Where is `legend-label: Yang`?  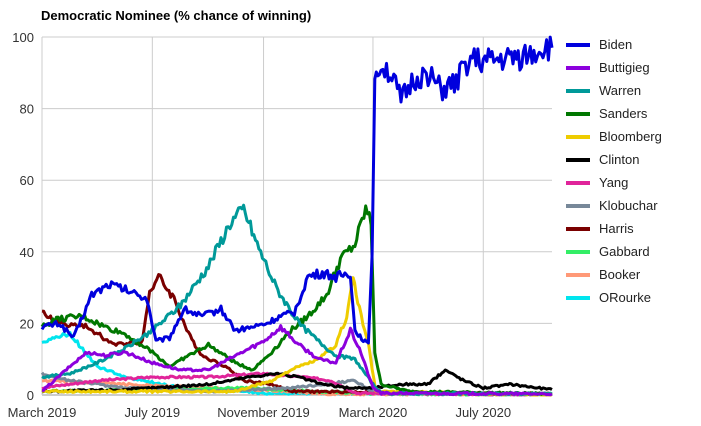
legend-label: Yang is located at coordinates (614, 182).